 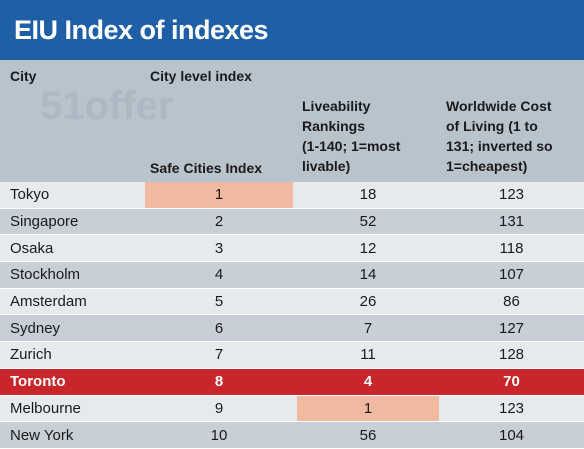 What do you see at coordinates (292, 409) in the screenshot?
I see `table-row: Melbourne 9 1 123` at bounding box center [292, 409].